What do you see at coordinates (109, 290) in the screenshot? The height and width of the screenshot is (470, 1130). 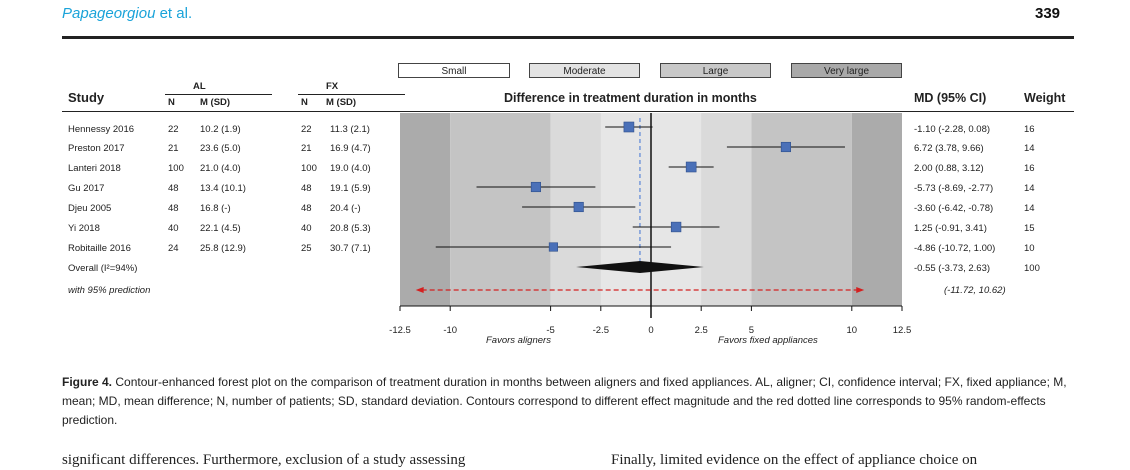 I see `prediction-label: with 95% prediction` at bounding box center [109, 290].